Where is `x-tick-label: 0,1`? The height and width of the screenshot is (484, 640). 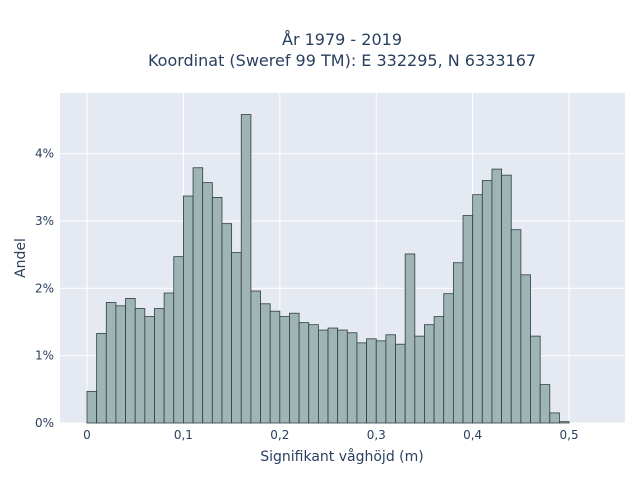
x-tick-label: 0,1 is located at coordinates (183, 435).